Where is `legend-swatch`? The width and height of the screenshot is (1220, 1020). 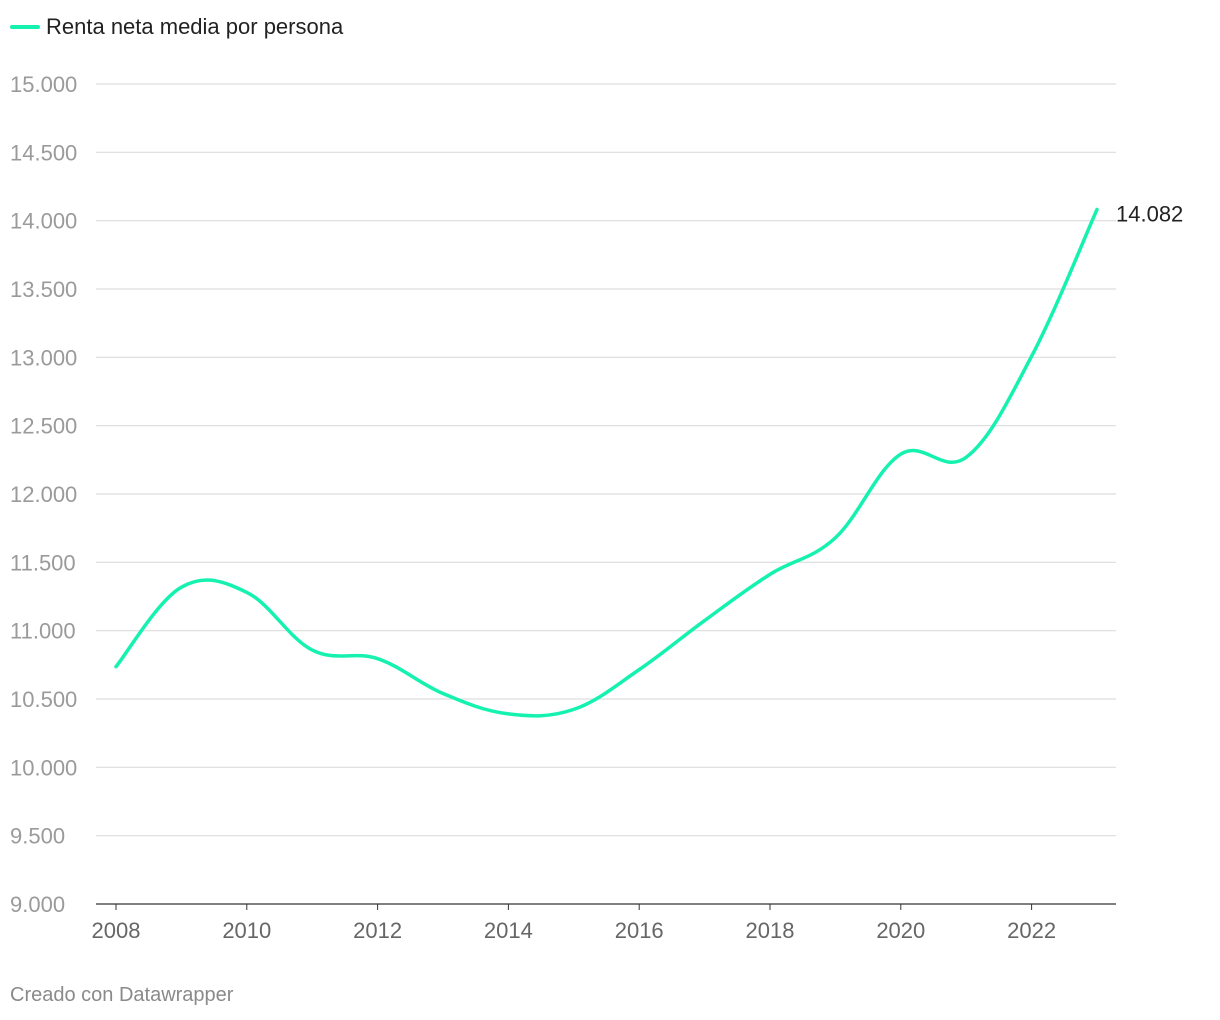
legend-swatch is located at coordinates (25, 27).